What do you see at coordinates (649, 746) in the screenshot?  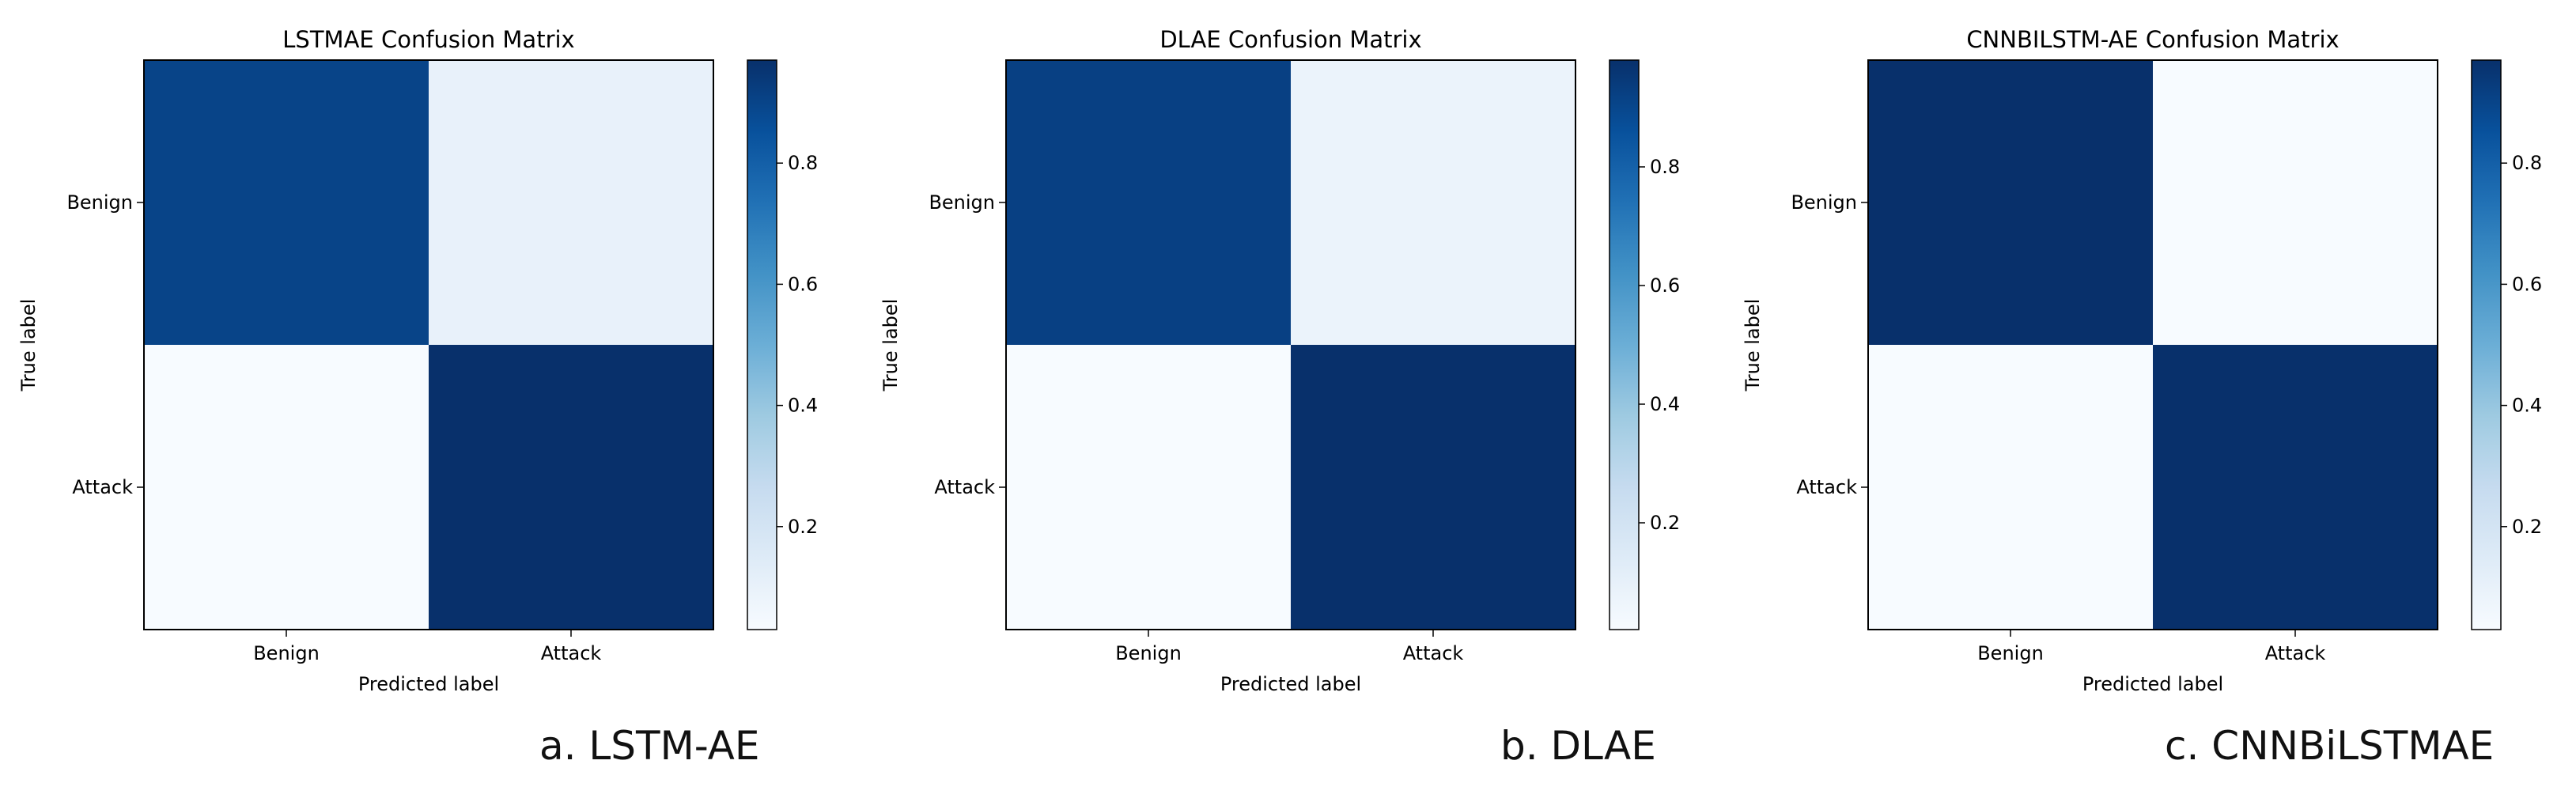 I see `caption-a: a. LSTM-AE` at bounding box center [649, 746].